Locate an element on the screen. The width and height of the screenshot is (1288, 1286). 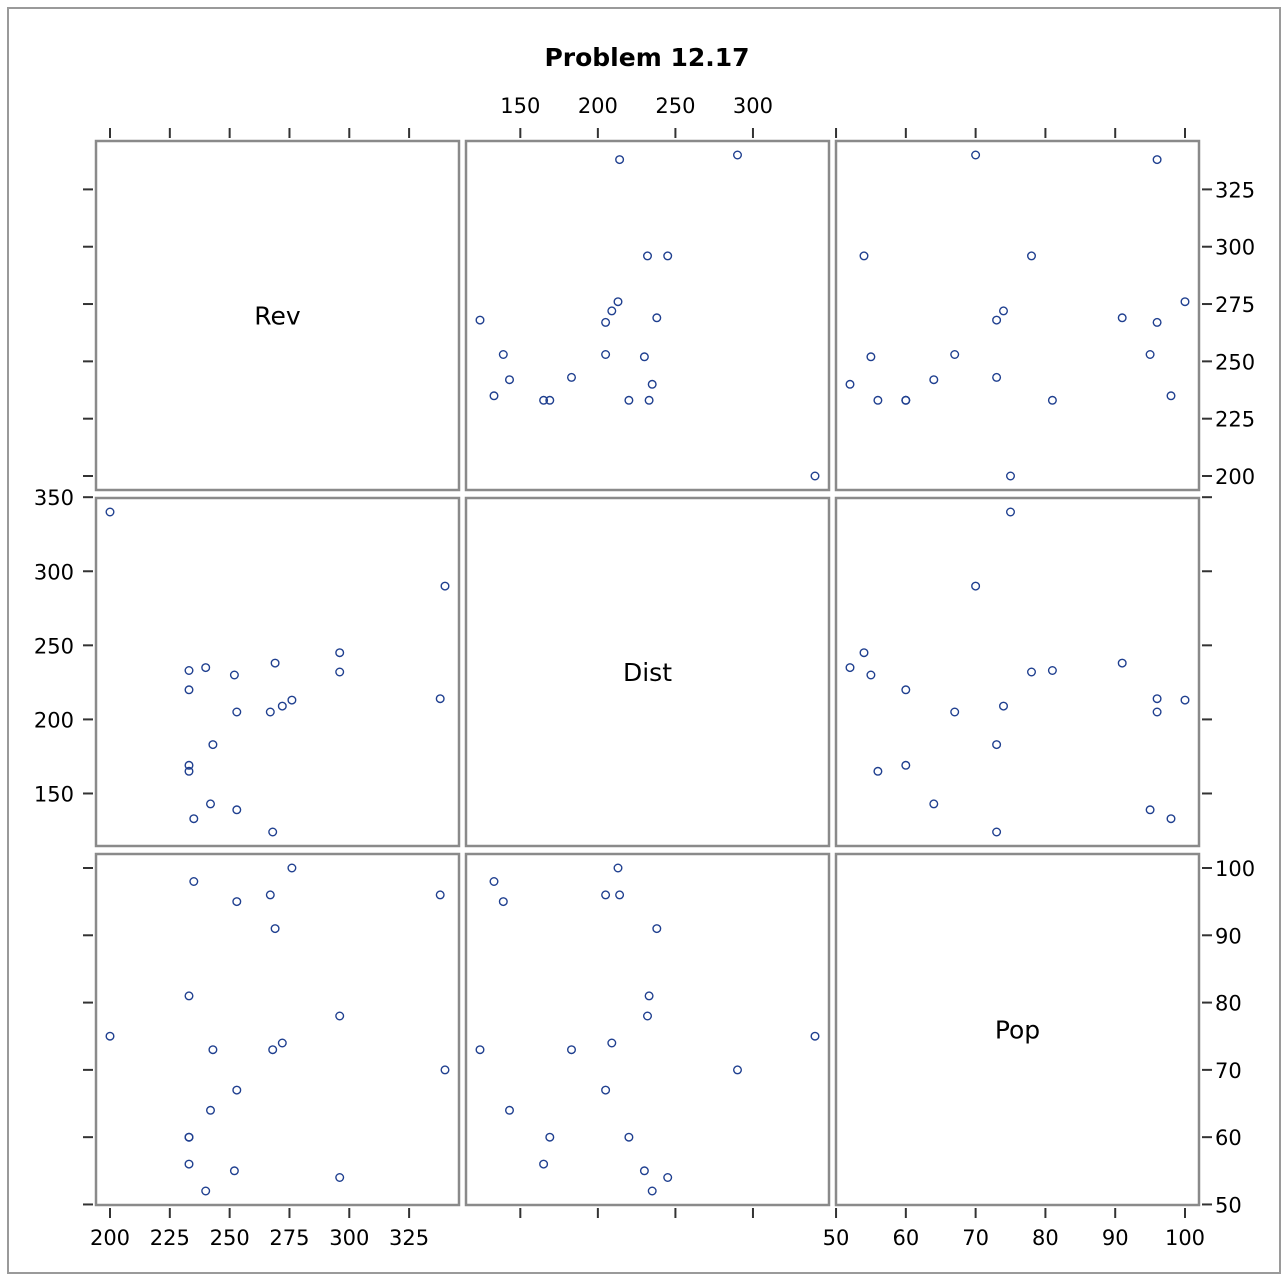
bottom-tick-label-pop-1: 60 is located at coordinates (905, 1238).